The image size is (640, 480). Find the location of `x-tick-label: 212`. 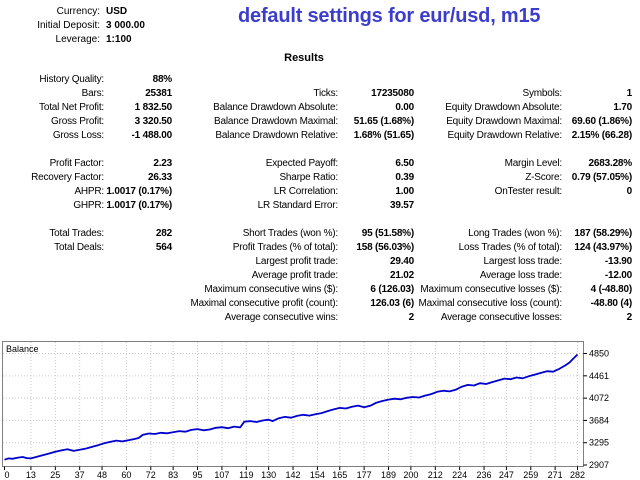

x-tick-label: 212 is located at coordinates (435, 475).